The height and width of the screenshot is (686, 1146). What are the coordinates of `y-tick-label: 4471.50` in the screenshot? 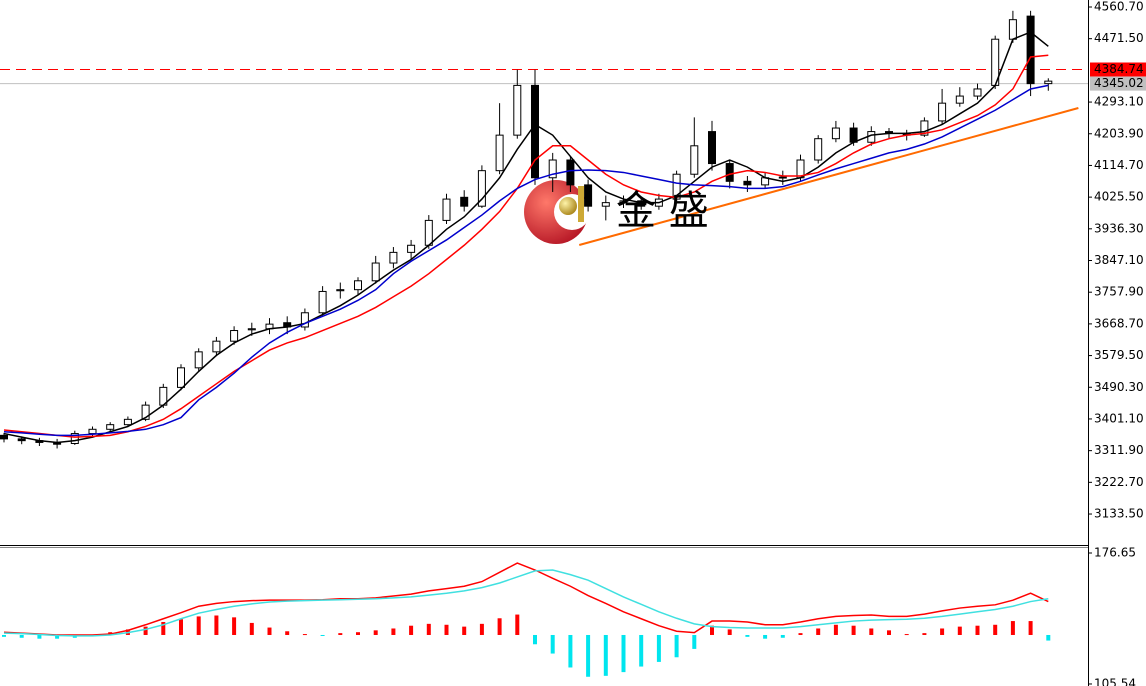 It's located at (1119, 38).